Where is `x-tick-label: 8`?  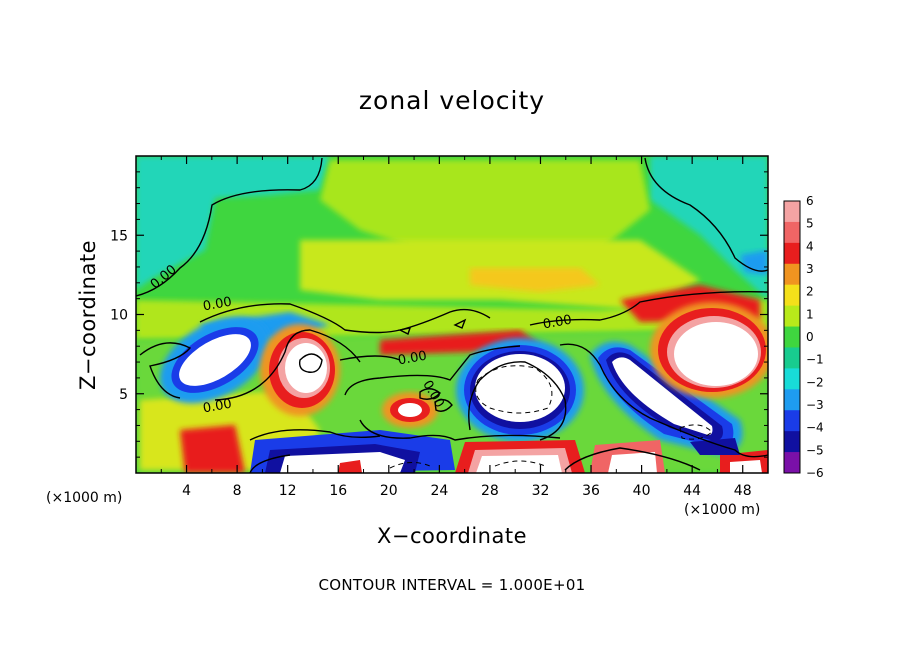 x-tick-label: 8 is located at coordinates (237, 491).